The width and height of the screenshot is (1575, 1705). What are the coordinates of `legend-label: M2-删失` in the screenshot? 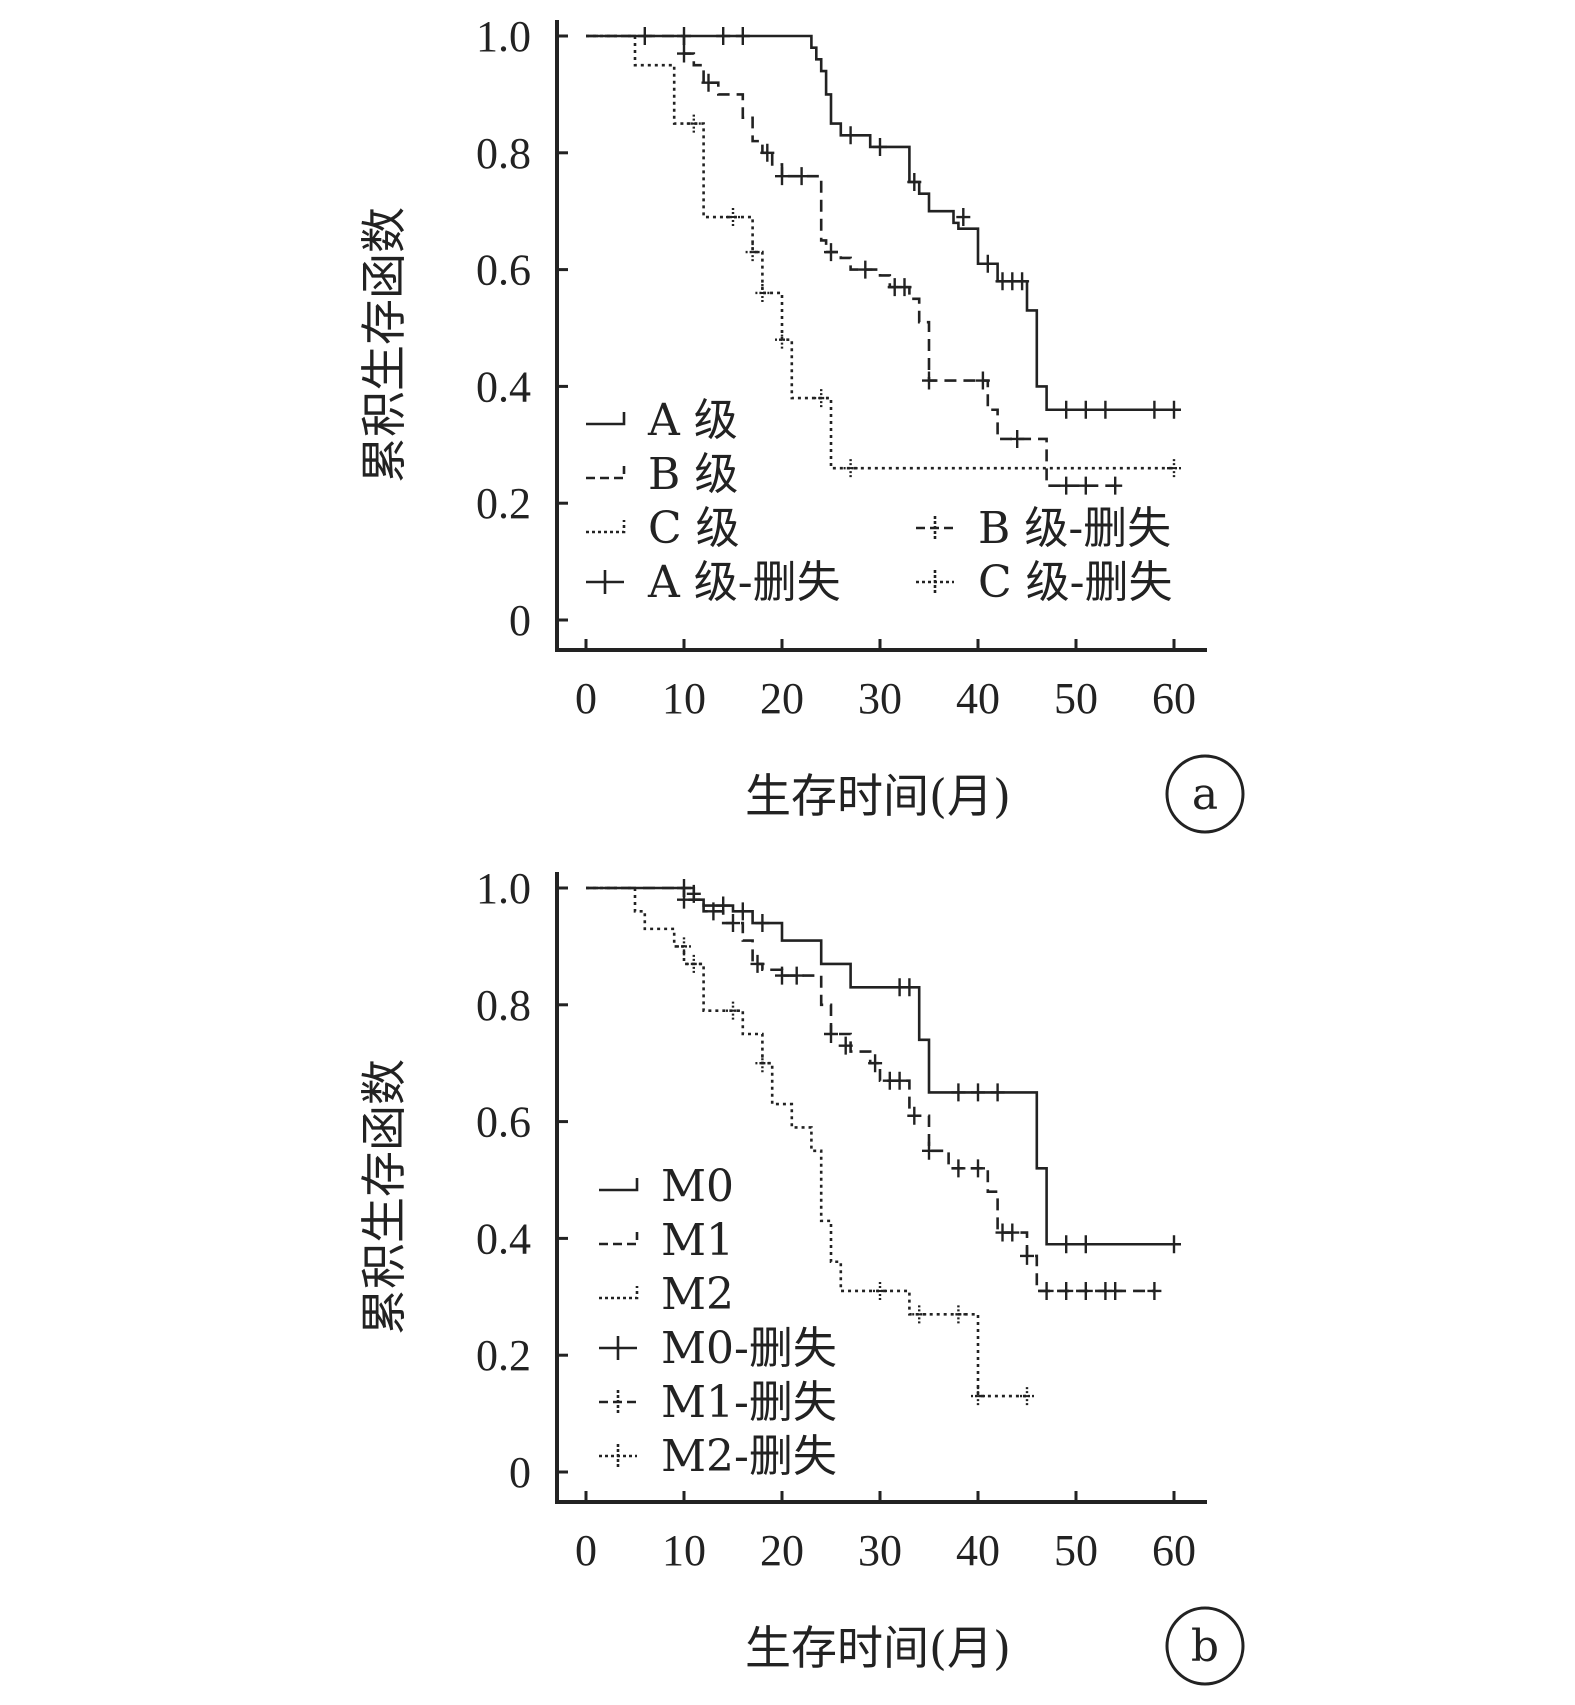 It's located at (749, 1456).